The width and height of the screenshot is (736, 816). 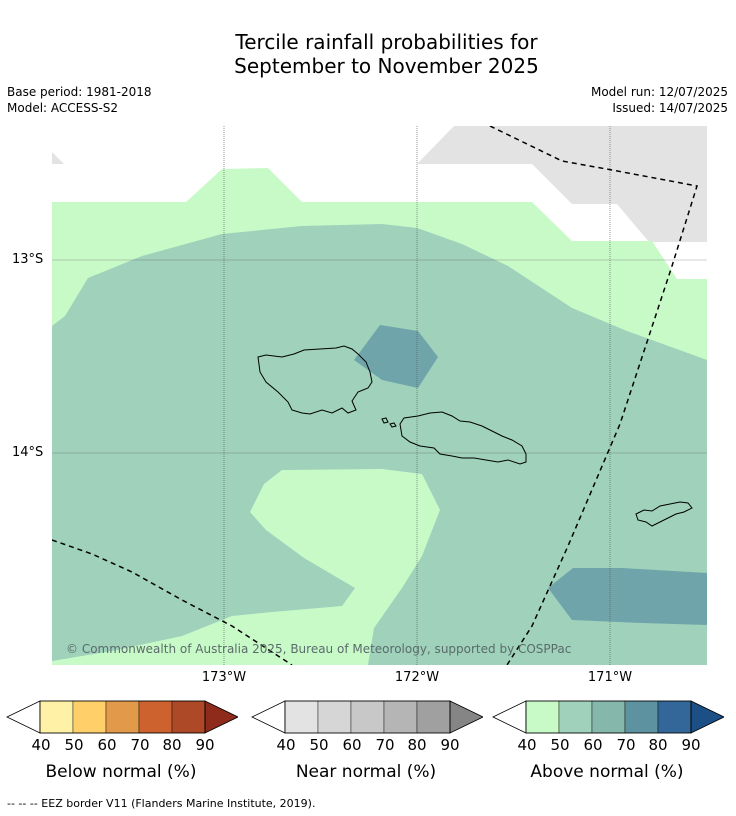 What do you see at coordinates (386, 66) in the screenshot?
I see `title-line-2: September to November 2025` at bounding box center [386, 66].